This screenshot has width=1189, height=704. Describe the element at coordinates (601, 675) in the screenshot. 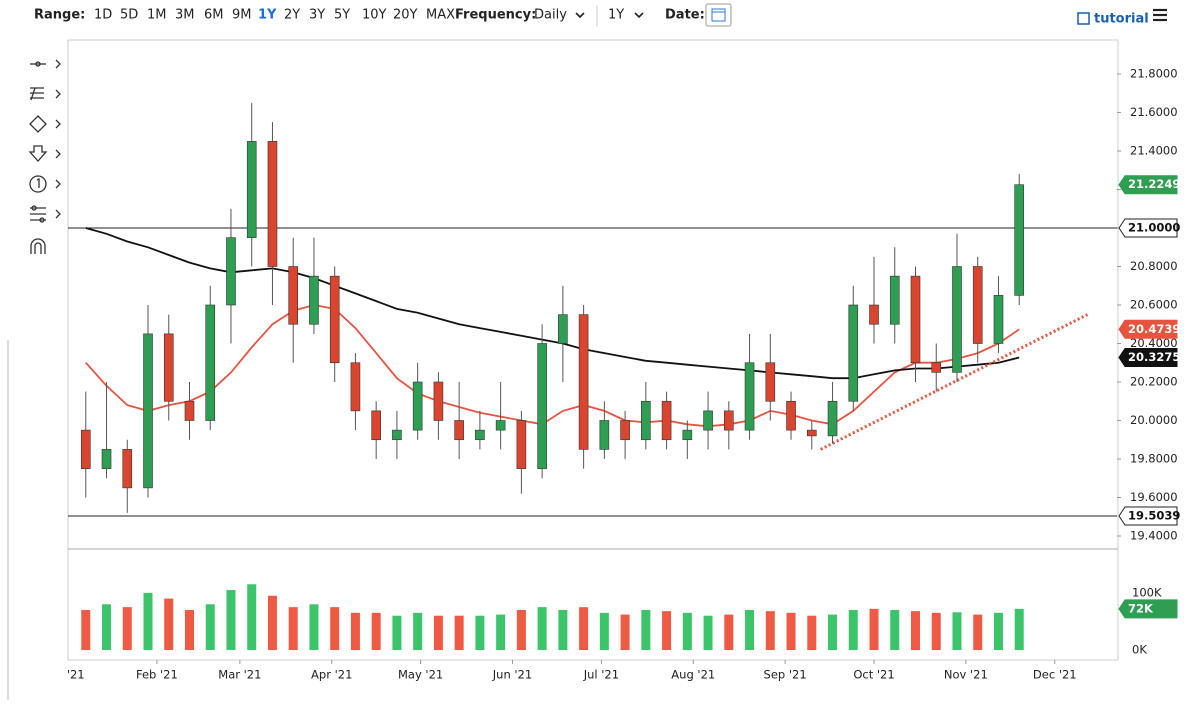

I see `x-tick-label: Jul '21` at that location.